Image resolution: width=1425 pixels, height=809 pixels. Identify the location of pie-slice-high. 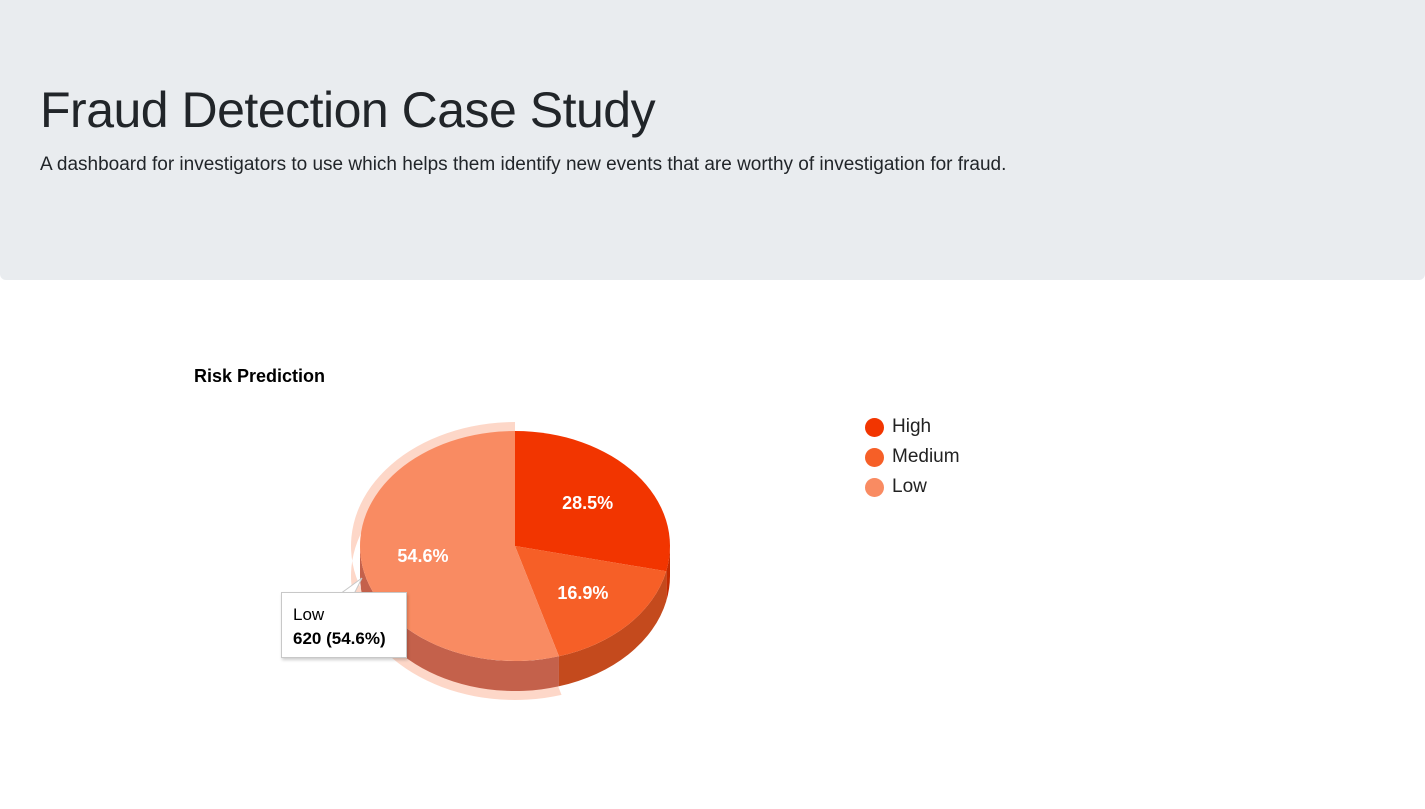
(592, 501).